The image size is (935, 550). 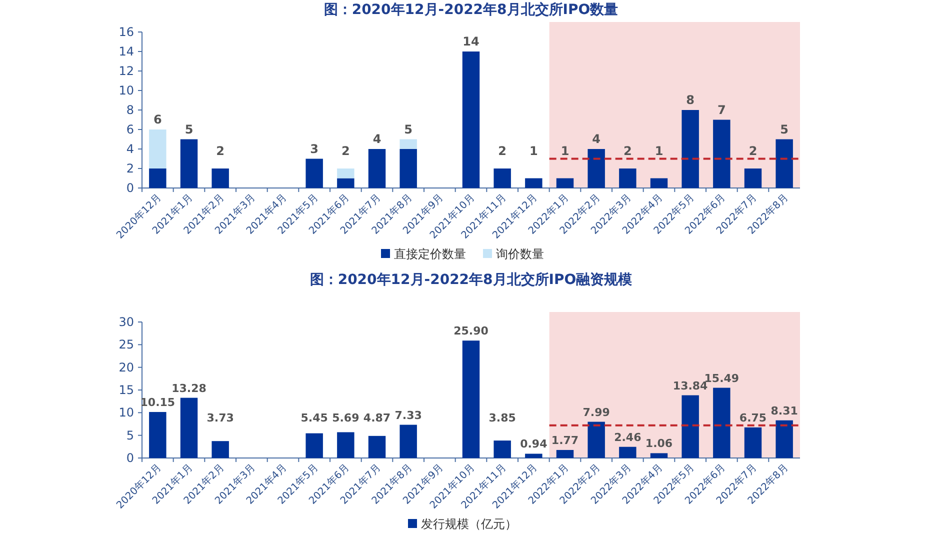 What do you see at coordinates (520, 254) in the screenshot?
I see `legend-label: 询价数量` at bounding box center [520, 254].